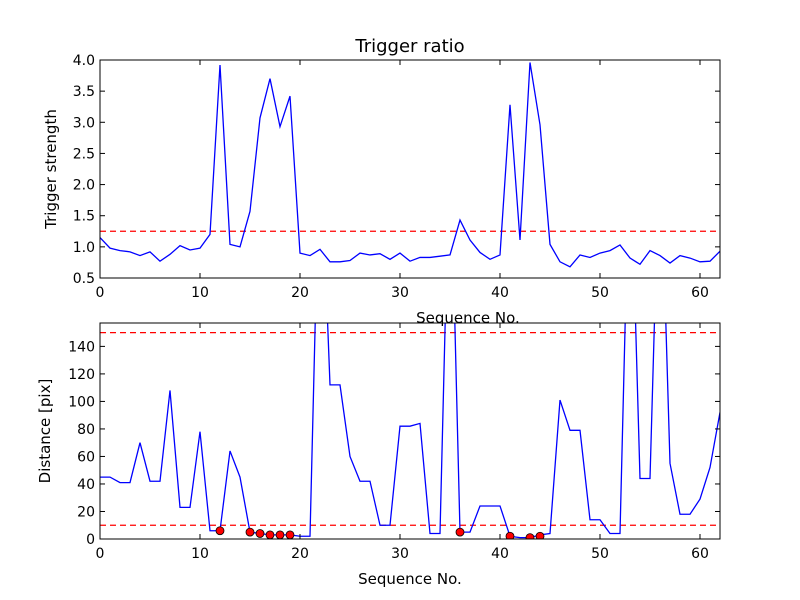 Image resolution: width=800 pixels, height=600 pixels. Describe the element at coordinates (45, 431) in the screenshot. I see `y-axis-label-bottom: Distance [pix]` at that location.